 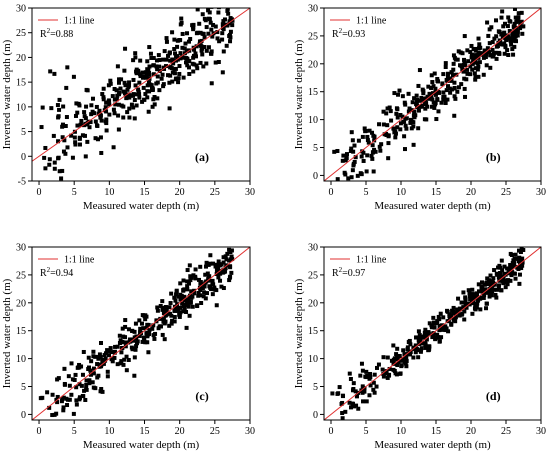 I want to click on y-tick-label: 0, so click(x=315, y=176).